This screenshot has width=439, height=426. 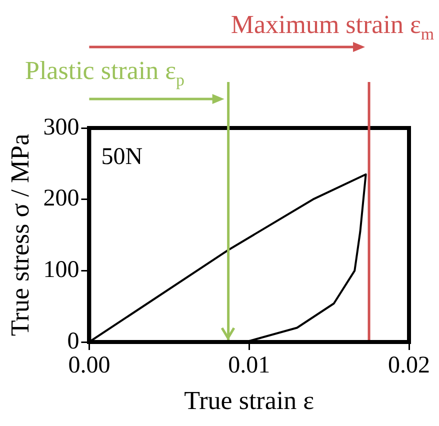 What do you see at coordinates (122, 157) in the screenshot?
I see `annotation: 50N` at bounding box center [122, 157].